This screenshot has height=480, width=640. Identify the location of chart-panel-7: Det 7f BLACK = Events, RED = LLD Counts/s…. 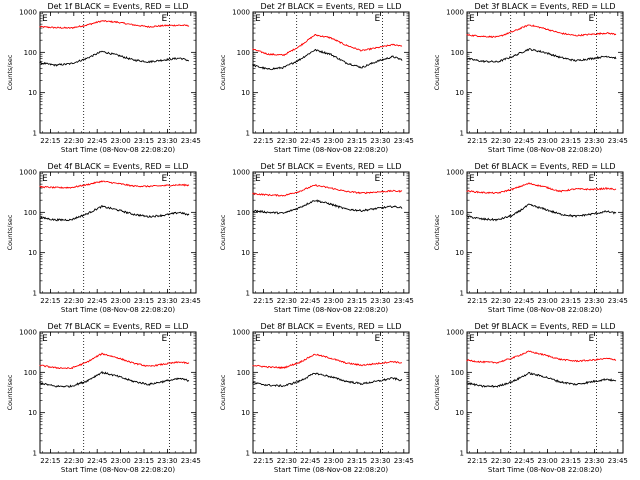
(103, 398).